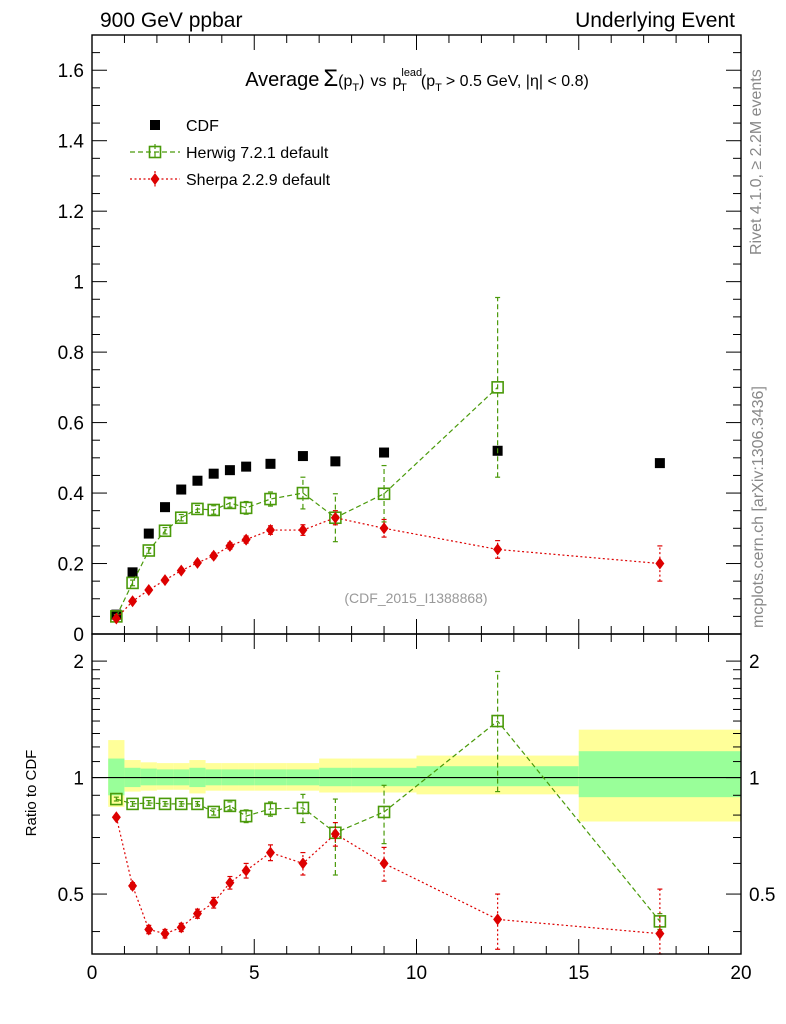 Image resolution: width=786 pixels, height=1024 pixels. What do you see at coordinates (71, 353) in the screenshot?
I see `y-tick-label: 0.8` at bounding box center [71, 353].